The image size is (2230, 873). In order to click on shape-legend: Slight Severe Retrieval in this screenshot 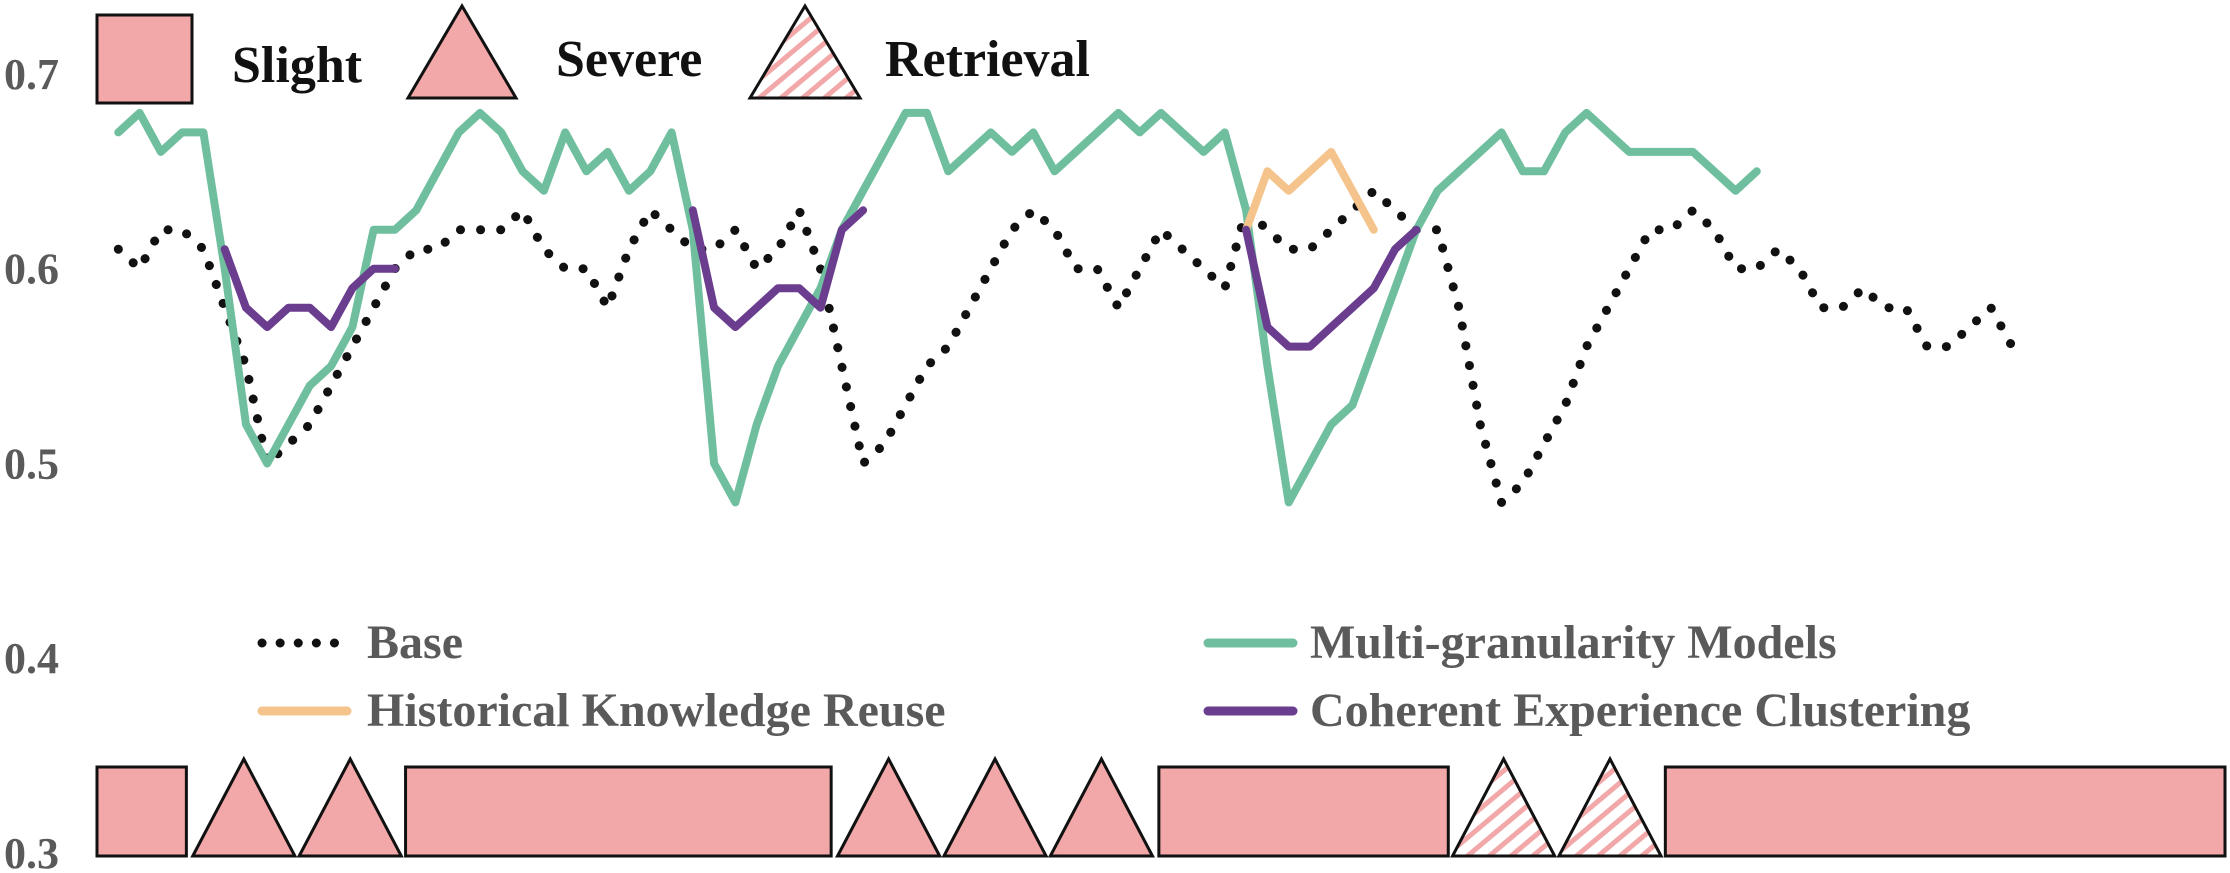, I will do `click(592, 54)`.